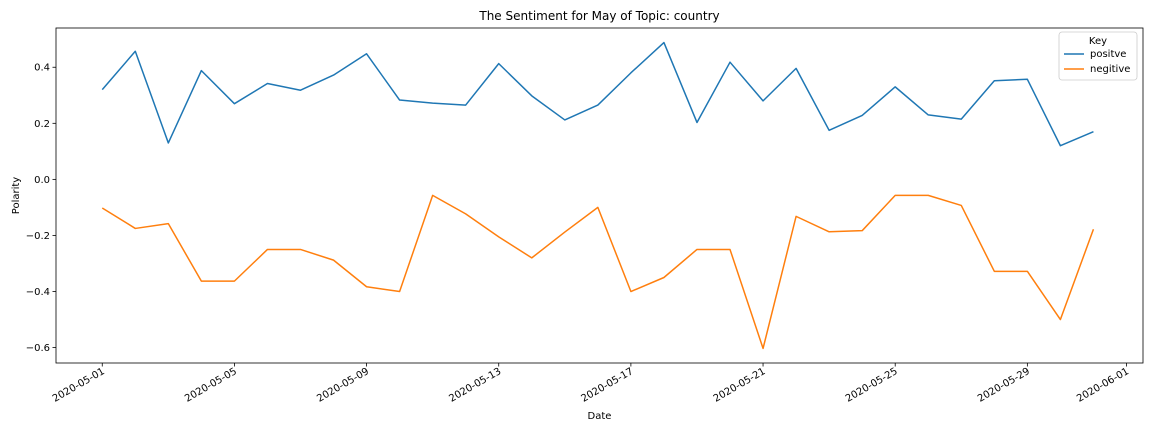 The image size is (1152, 432). What do you see at coordinates (79, 385) in the screenshot?
I see `x-tick-label: 2020-05-01` at bounding box center [79, 385].